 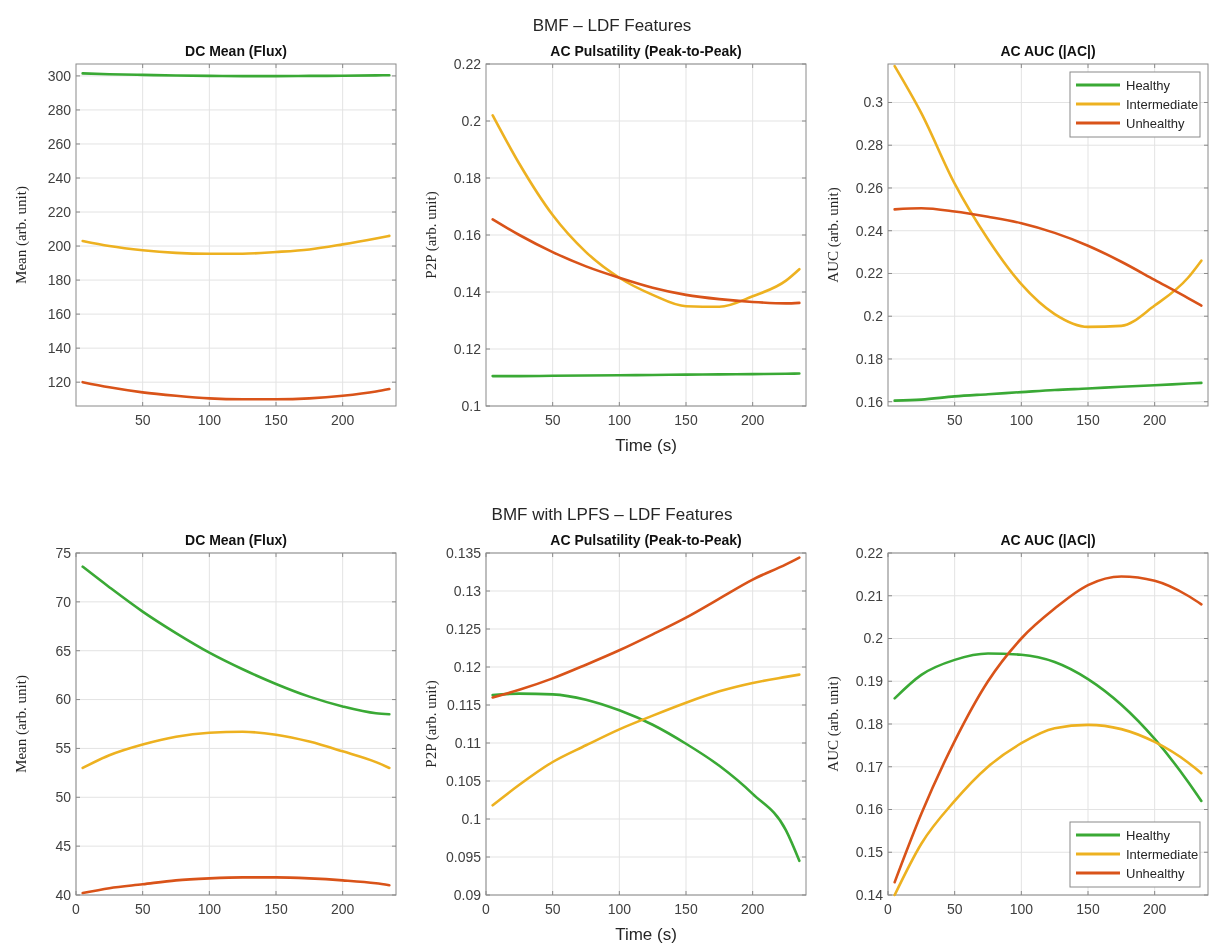 What do you see at coordinates (869, 595) in the screenshot?
I see `y-tick-label: 0.21` at bounding box center [869, 595].